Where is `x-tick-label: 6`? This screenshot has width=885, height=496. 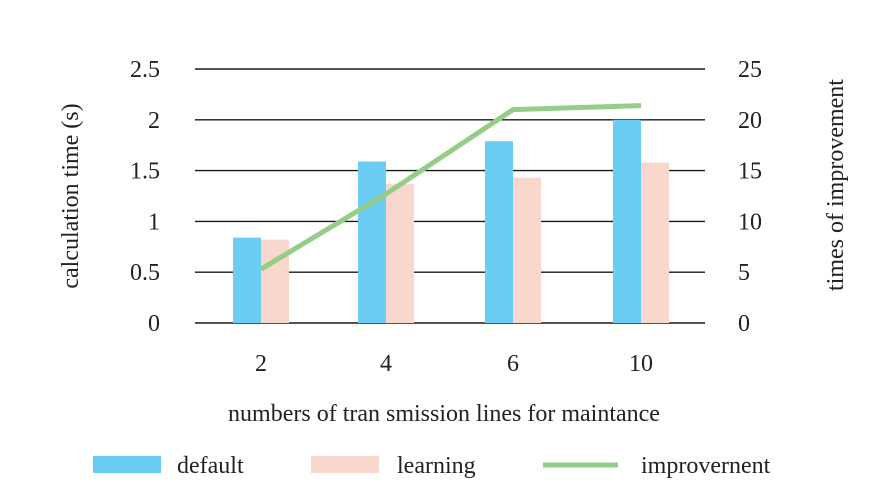
x-tick-label: 6 is located at coordinates (513, 364).